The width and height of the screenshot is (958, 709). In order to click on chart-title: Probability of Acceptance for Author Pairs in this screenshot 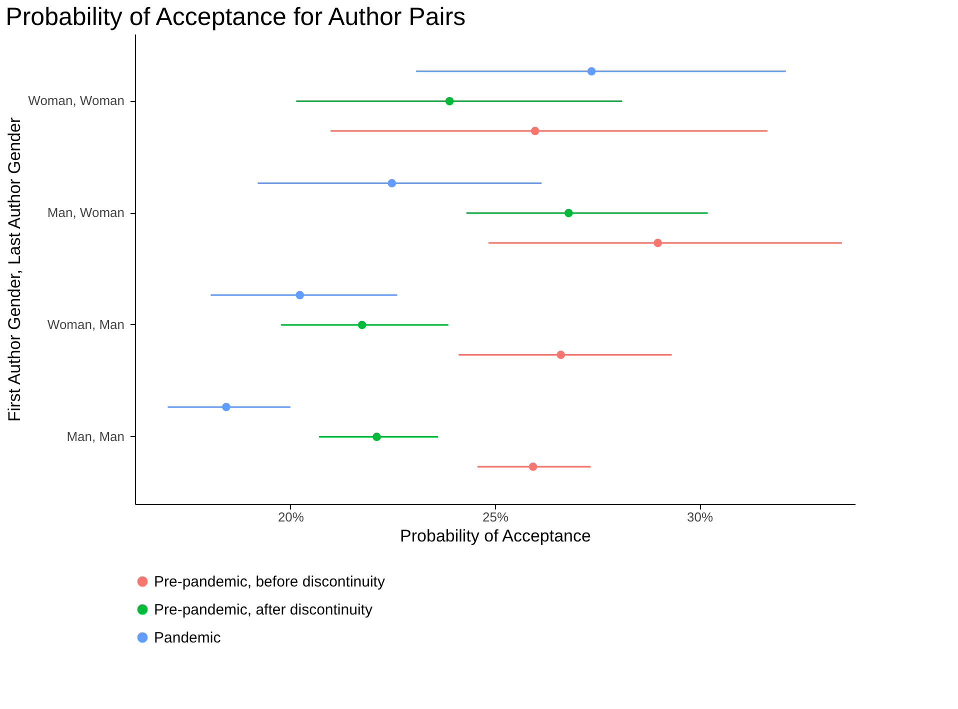, I will do `click(236, 17)`.